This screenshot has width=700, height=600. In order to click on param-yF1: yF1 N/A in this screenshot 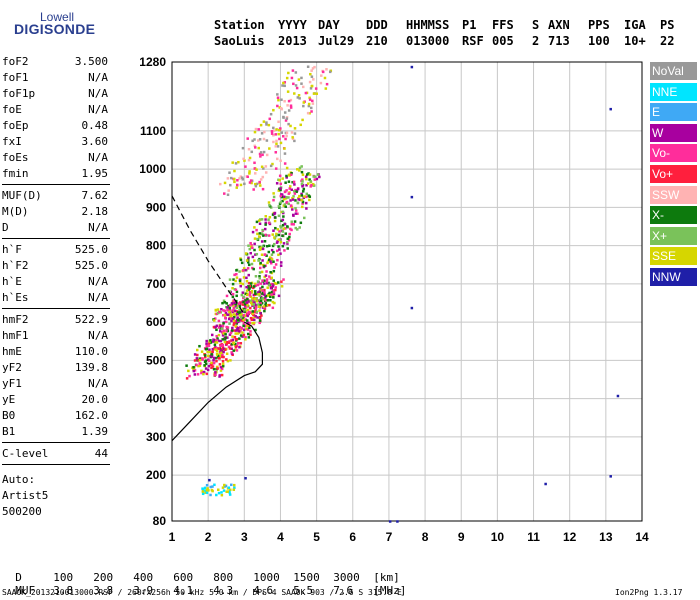, I will do `click(55, 385)`.